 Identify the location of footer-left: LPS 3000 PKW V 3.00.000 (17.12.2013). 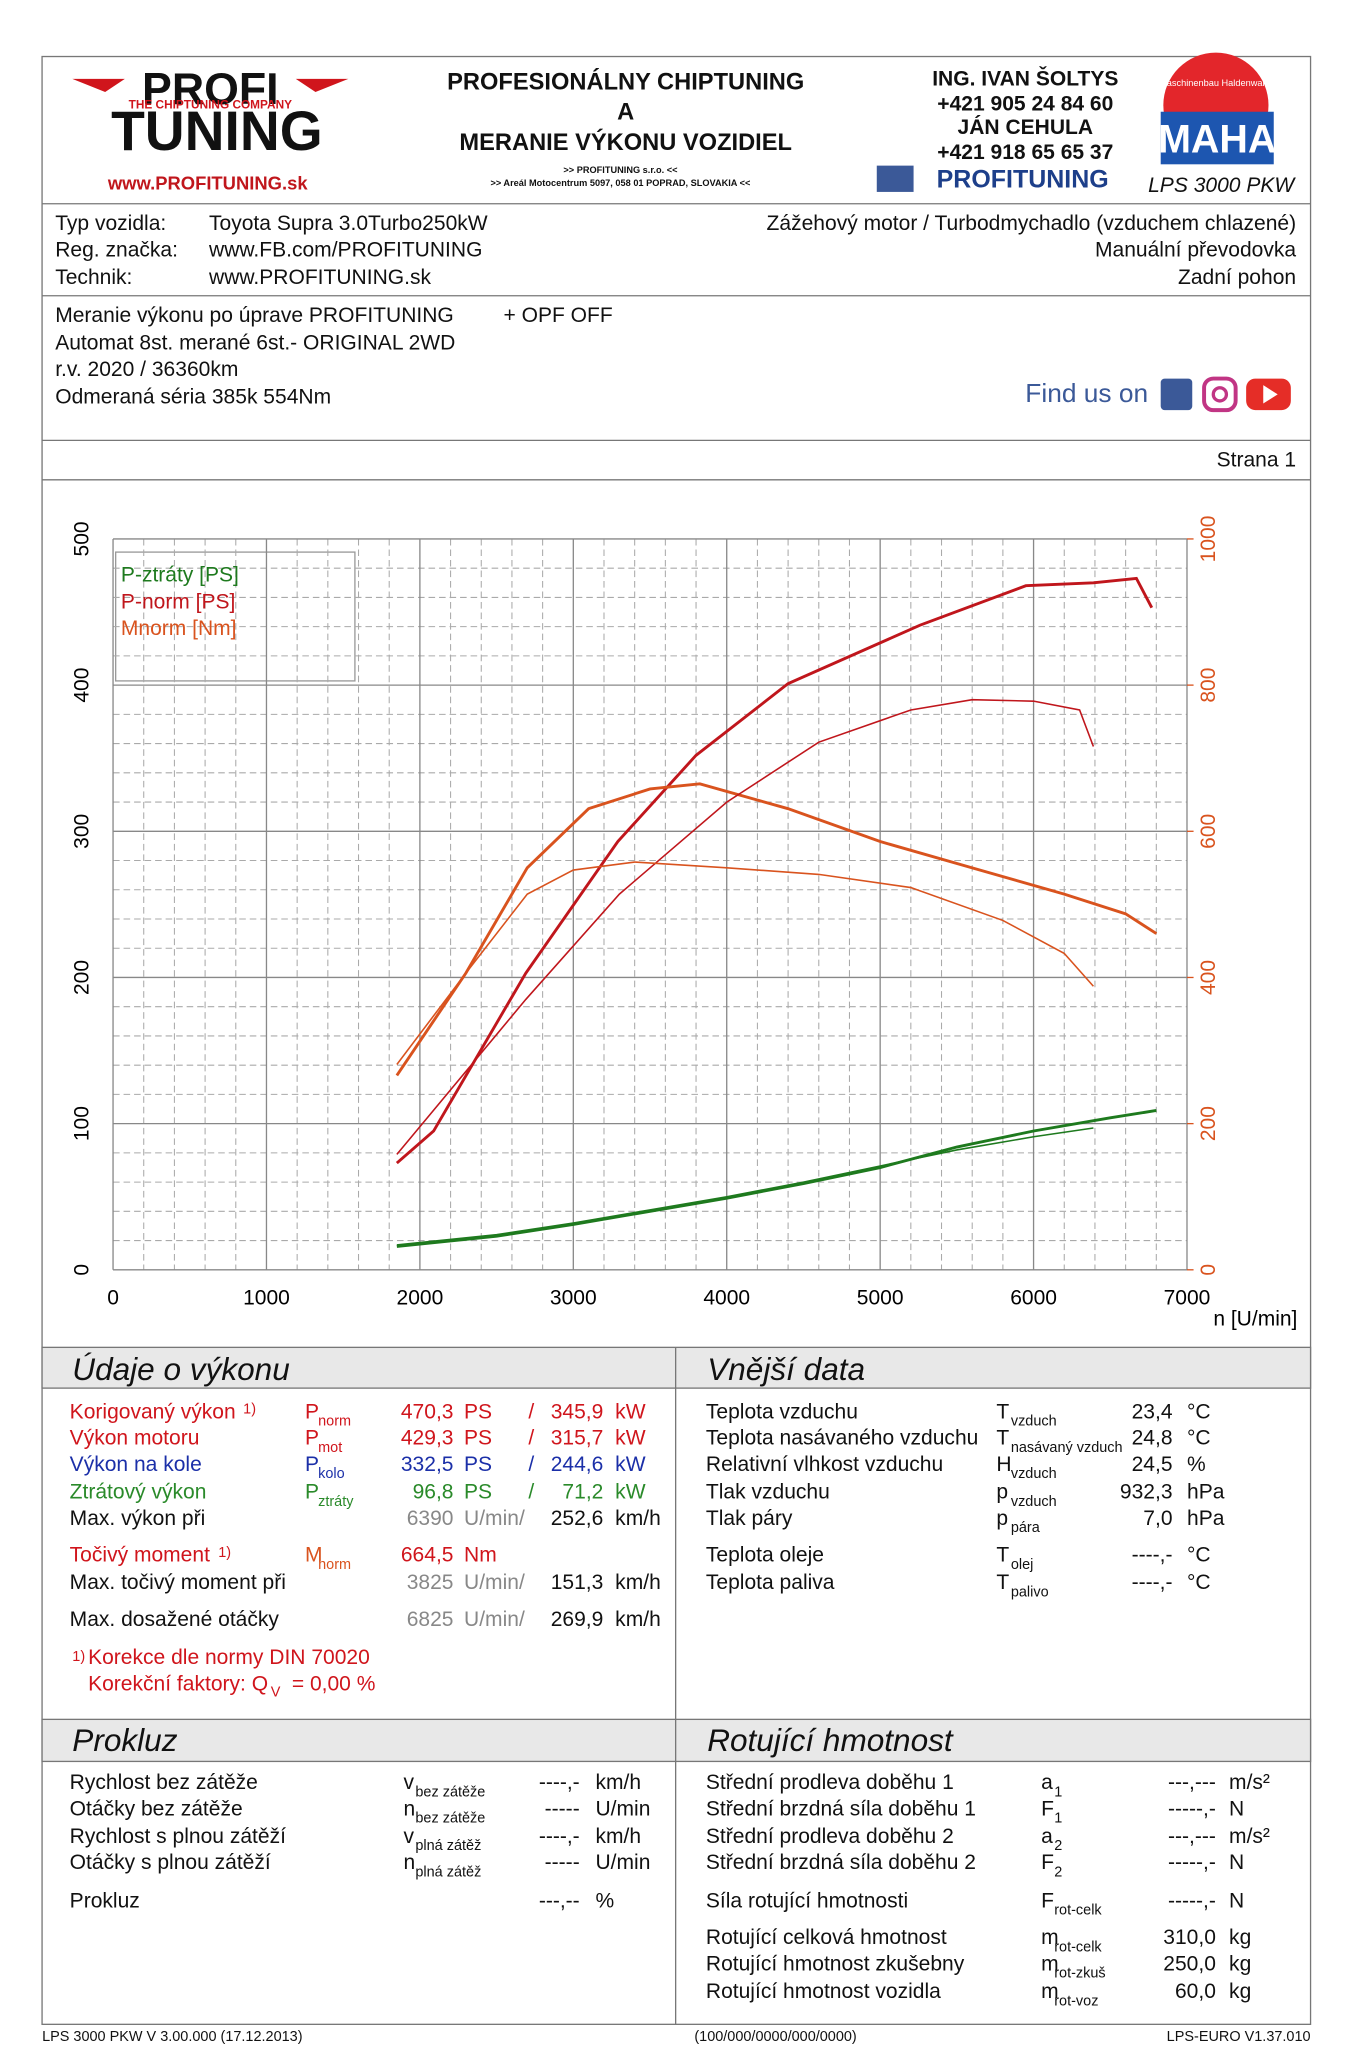
(172, 2036).